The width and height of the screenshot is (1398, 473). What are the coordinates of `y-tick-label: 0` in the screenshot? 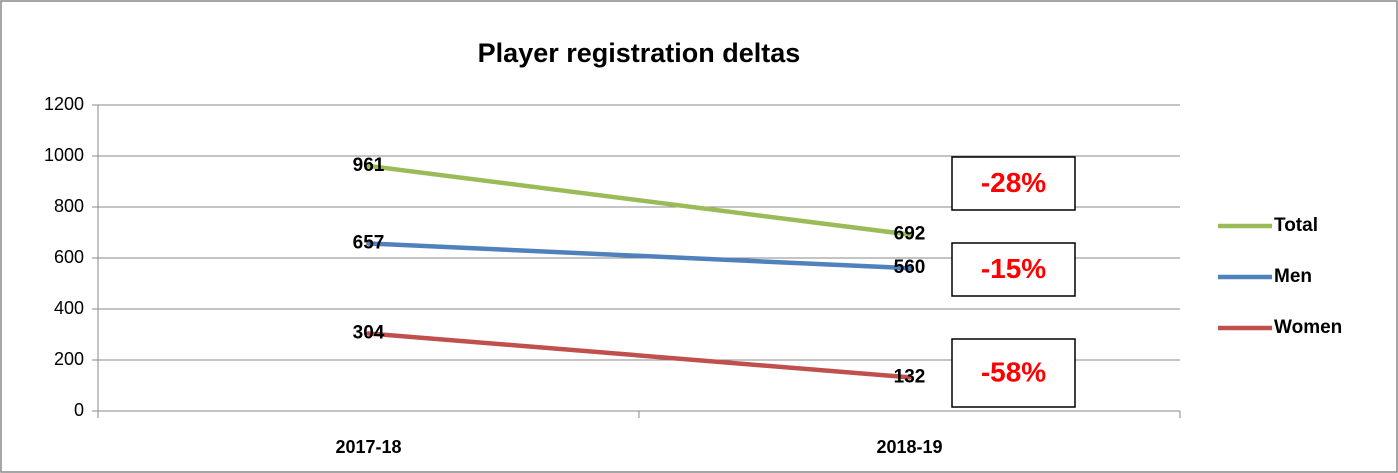 It's located at (79, 410).